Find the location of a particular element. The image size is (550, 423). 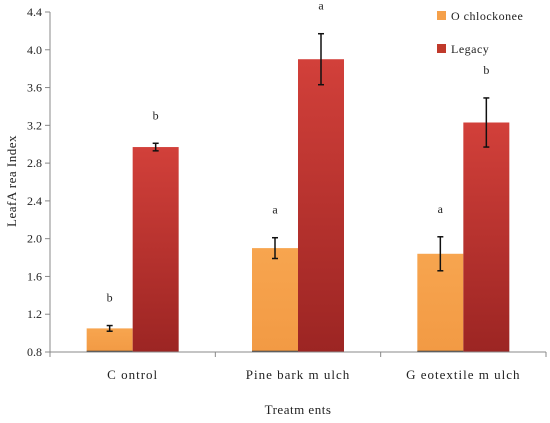

legend: O chlockonee Legacy is located at coordinates (480, 32).